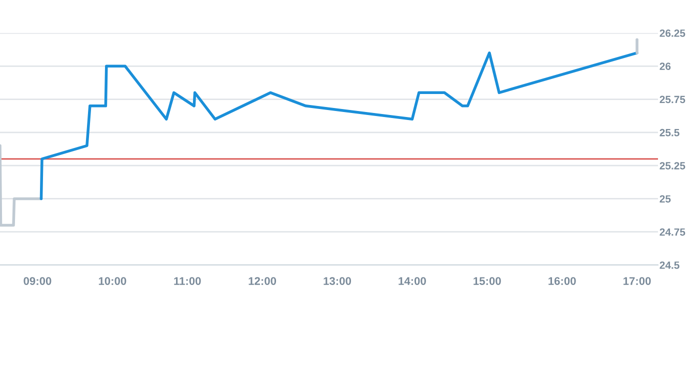 The height and width of the screenshot is (365, 693). Describe the element at coordinates (673, 232) in the screenshot. I see `y-tick-label: 24.75` at that location.